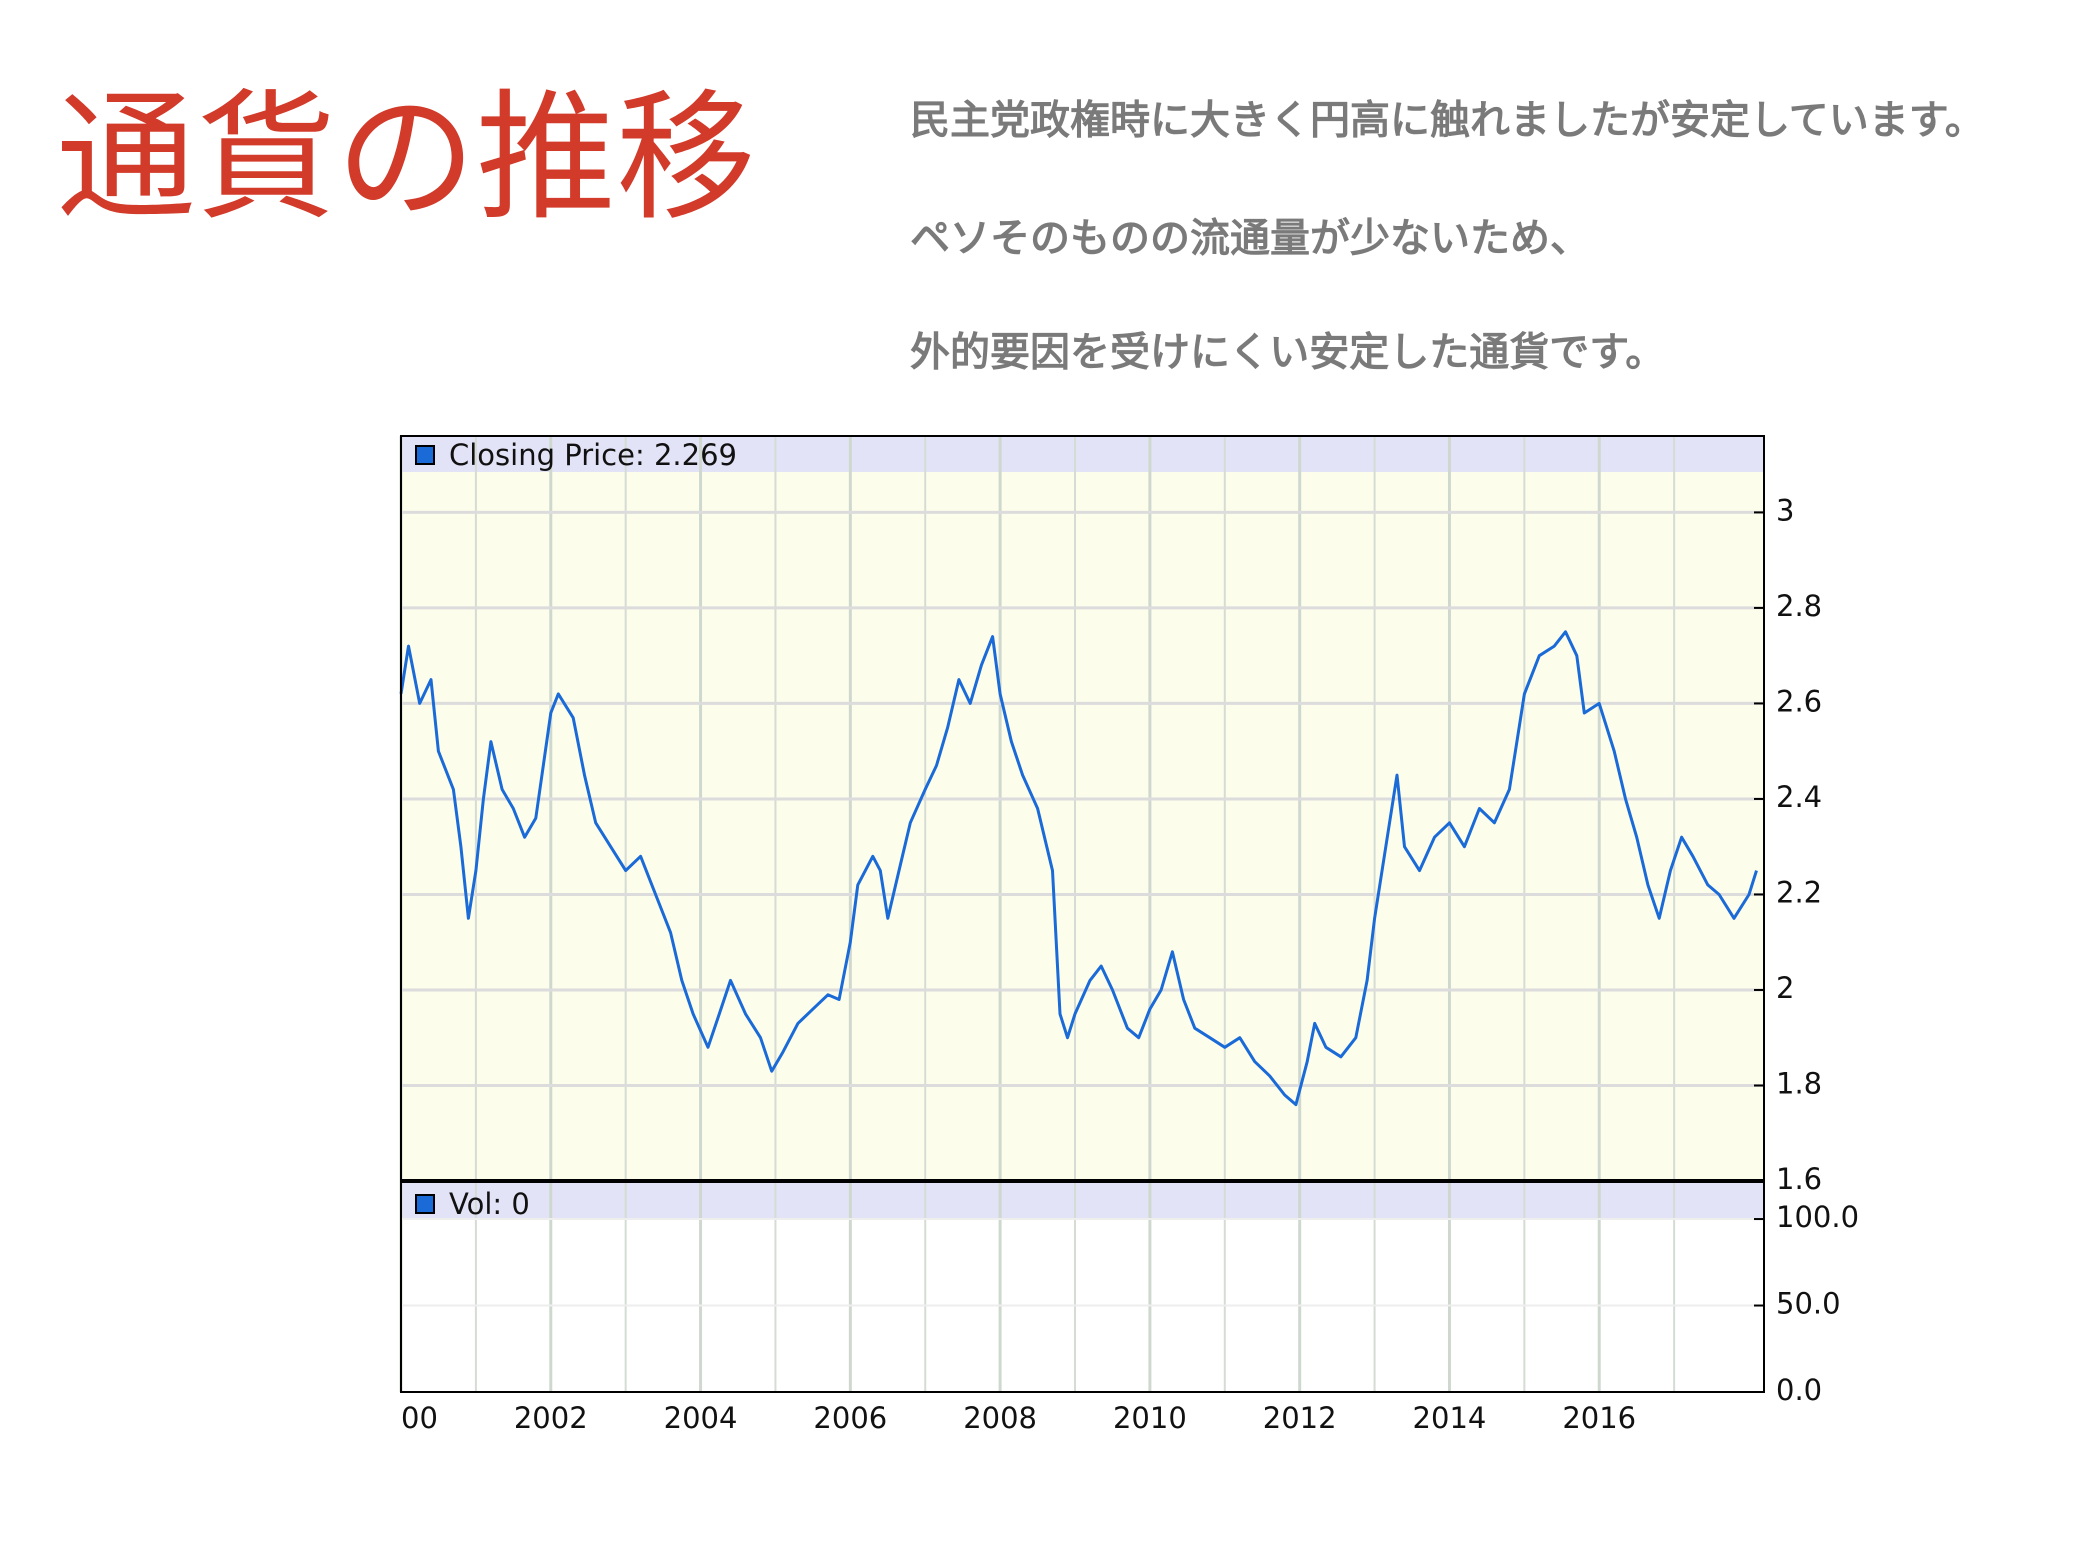  Describe the element at coordinates (850, 1418) in the screenshot. I see `x-tick-label: 2006` at that location.